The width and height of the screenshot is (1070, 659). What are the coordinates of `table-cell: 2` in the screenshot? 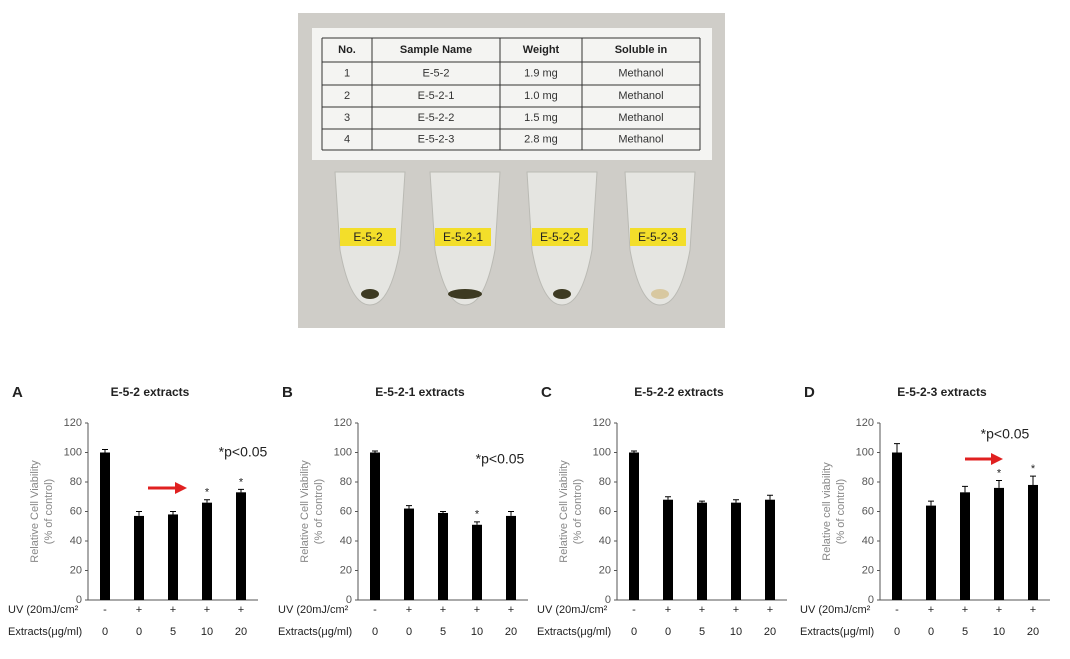 It's located at (347, 96).